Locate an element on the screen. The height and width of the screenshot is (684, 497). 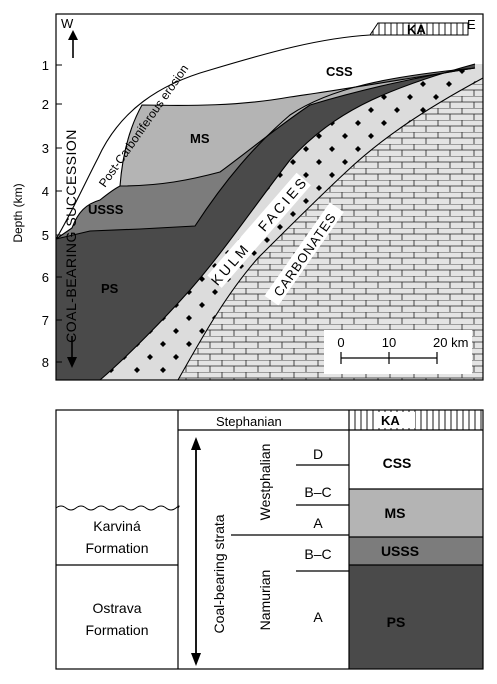
depth-tick-label: 2 is located at coordinates (45, 104).